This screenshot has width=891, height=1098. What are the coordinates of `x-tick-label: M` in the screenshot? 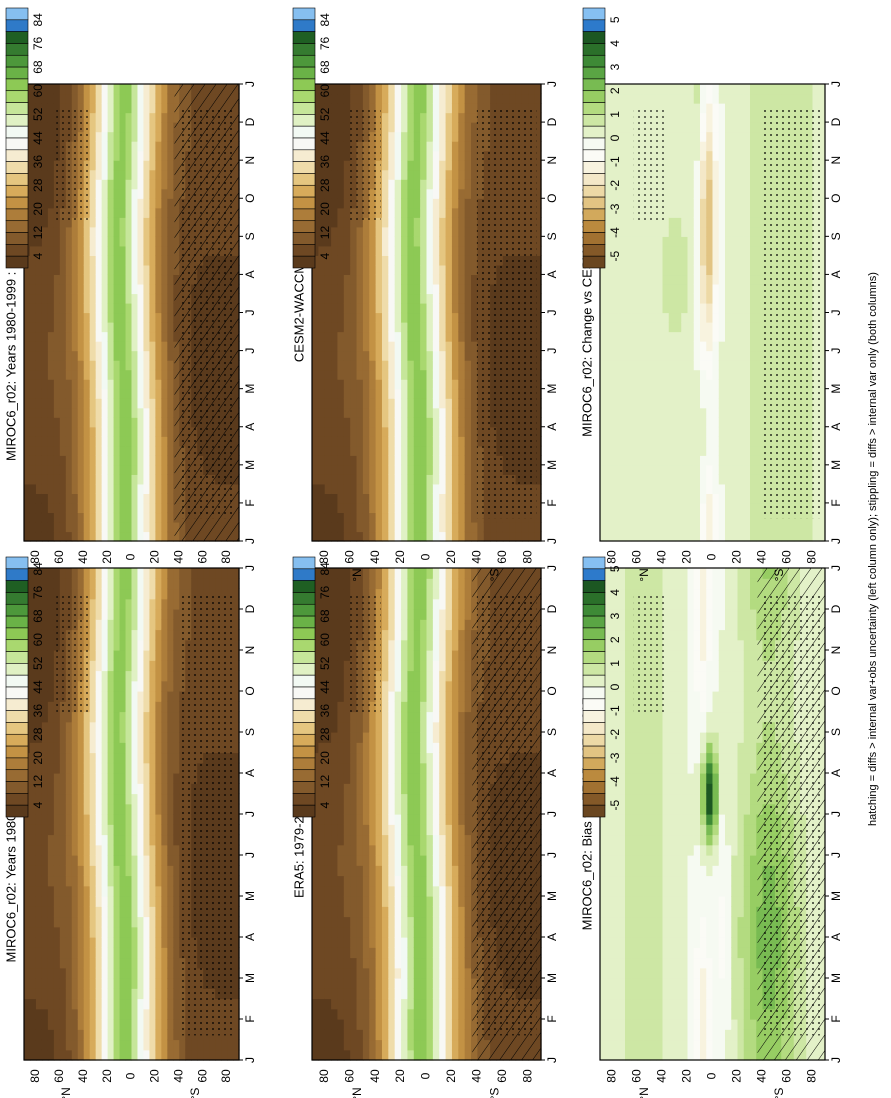 It's located at (250, 465).